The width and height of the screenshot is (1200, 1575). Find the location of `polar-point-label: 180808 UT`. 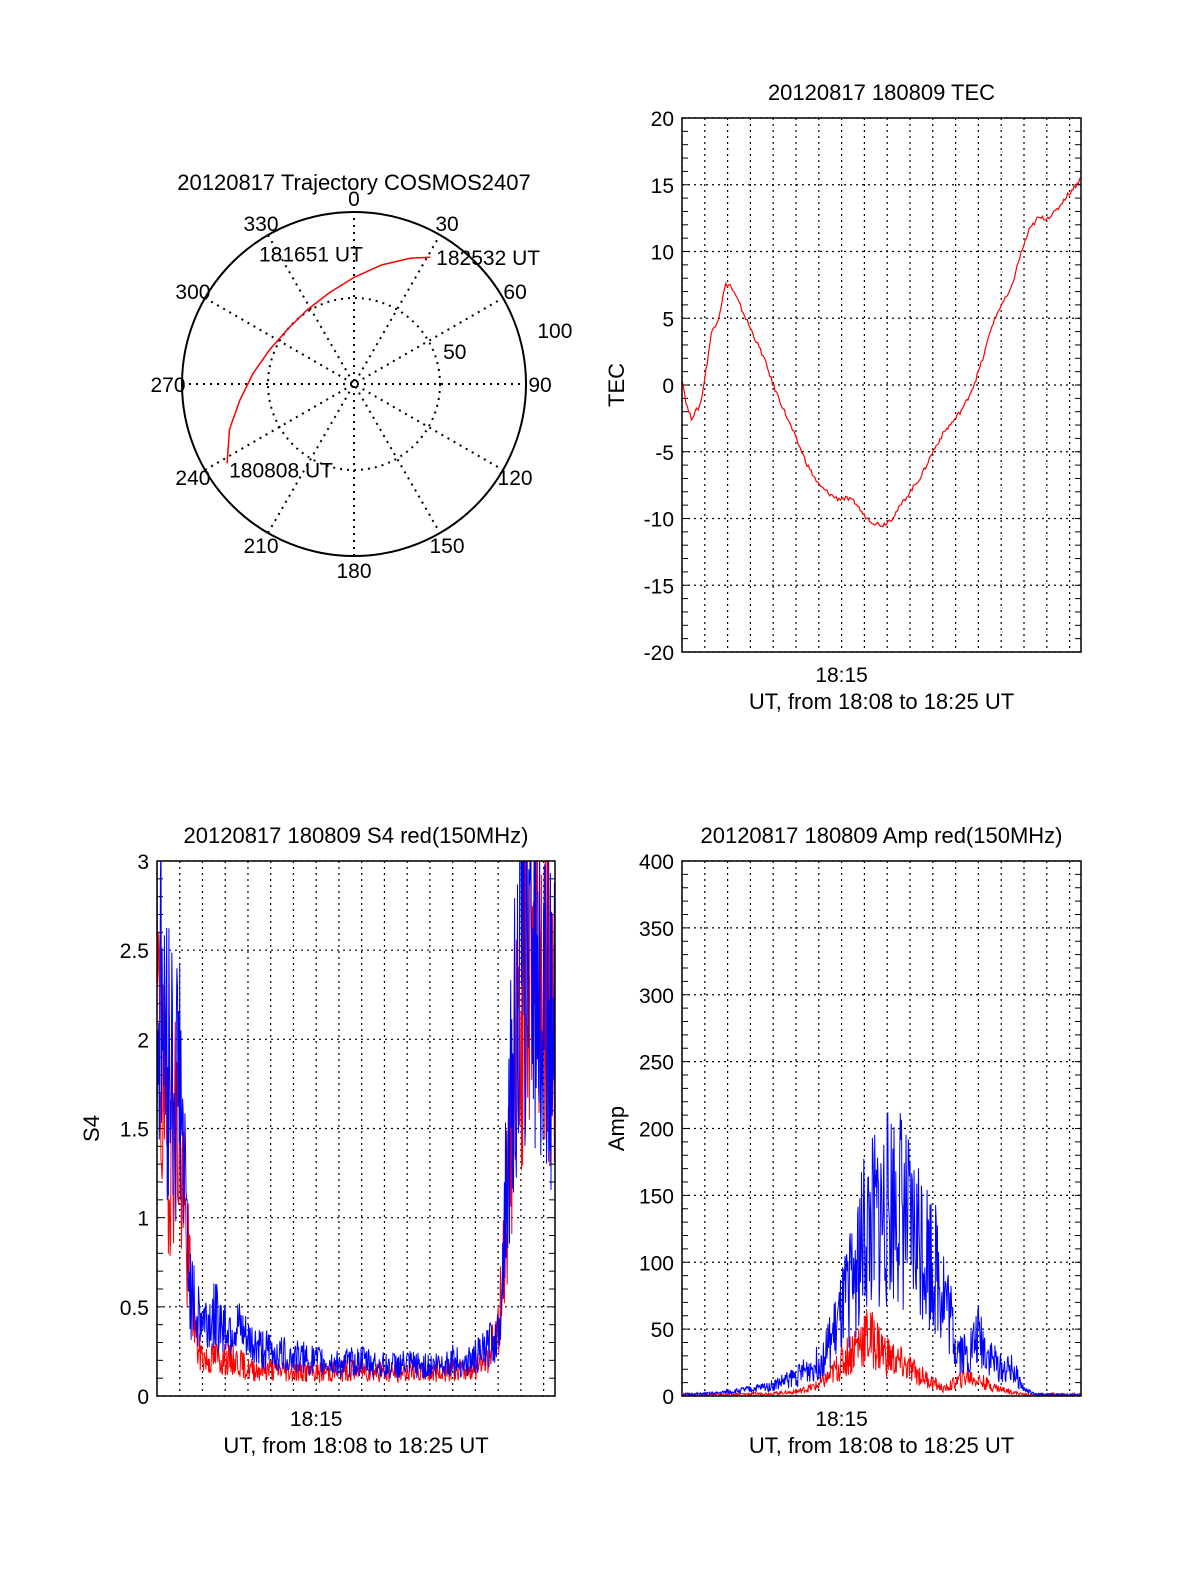

polar-point-label: 180808 UT is located at coordinates (281, 470).